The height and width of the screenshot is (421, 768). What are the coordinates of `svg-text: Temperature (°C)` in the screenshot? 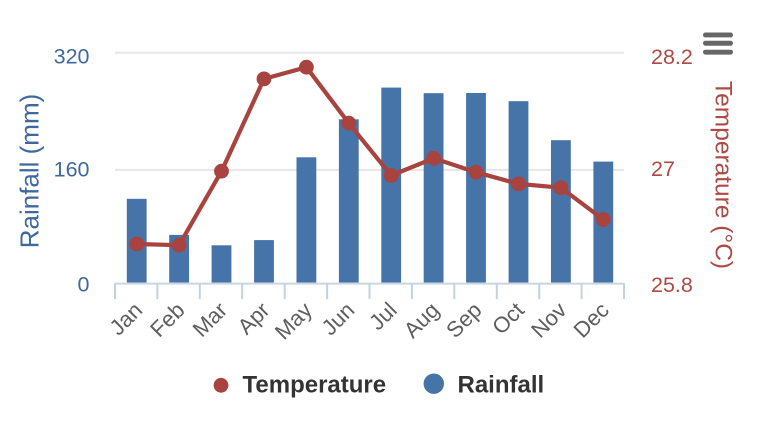 It's located at (723, 175).